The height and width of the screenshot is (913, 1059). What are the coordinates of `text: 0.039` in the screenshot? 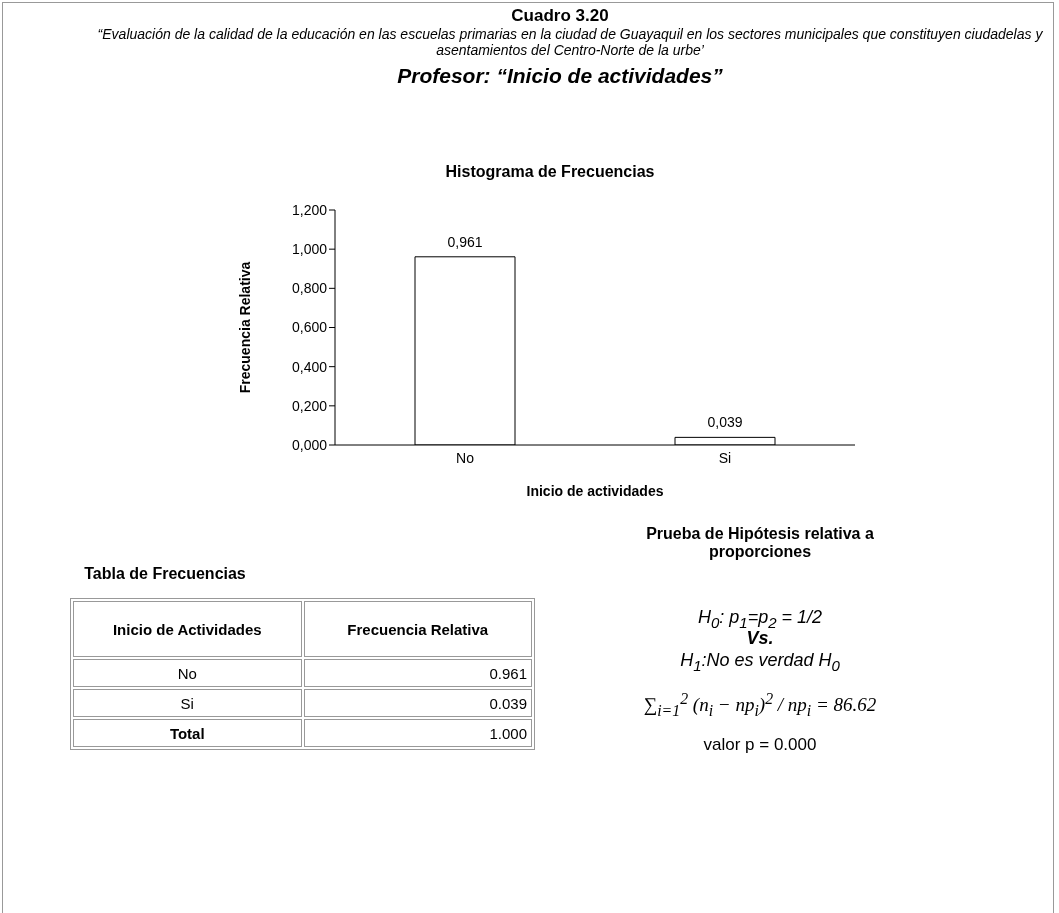 It's located at (417, 703).